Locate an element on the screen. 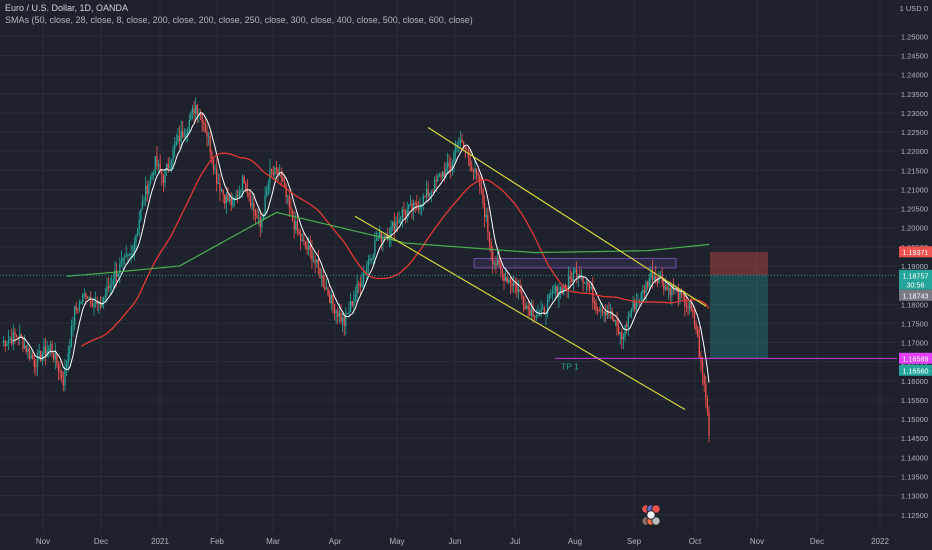 Image resolution: width=932 pixels, height=550 pixels. price-tick-label: 1.17500 is located at coordinates (914, 323).